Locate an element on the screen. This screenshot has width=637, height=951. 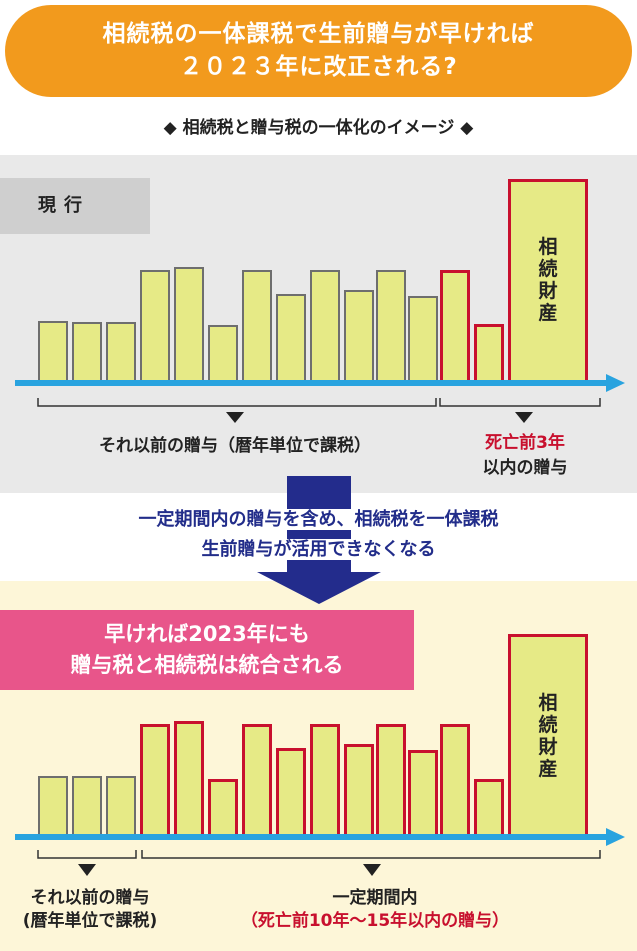
middle-line-1: 一定期間内の贈与を含め、相続税を一体課税 is located at coordinates (318, 519).